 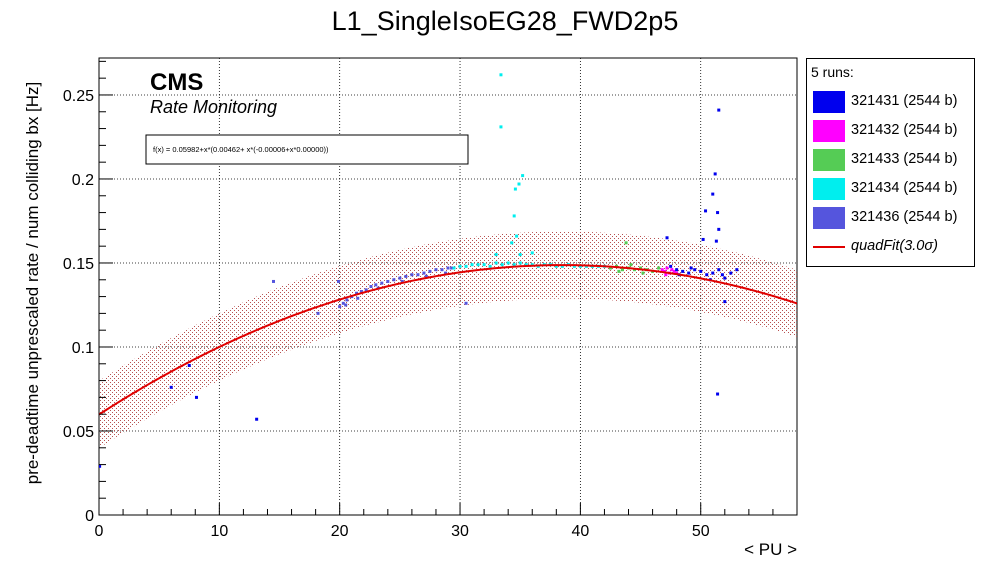 What do you see at coordinates (89, 516) in the screenshot?
I see `y-tick-label: 0` at bounding box center [89, 516].